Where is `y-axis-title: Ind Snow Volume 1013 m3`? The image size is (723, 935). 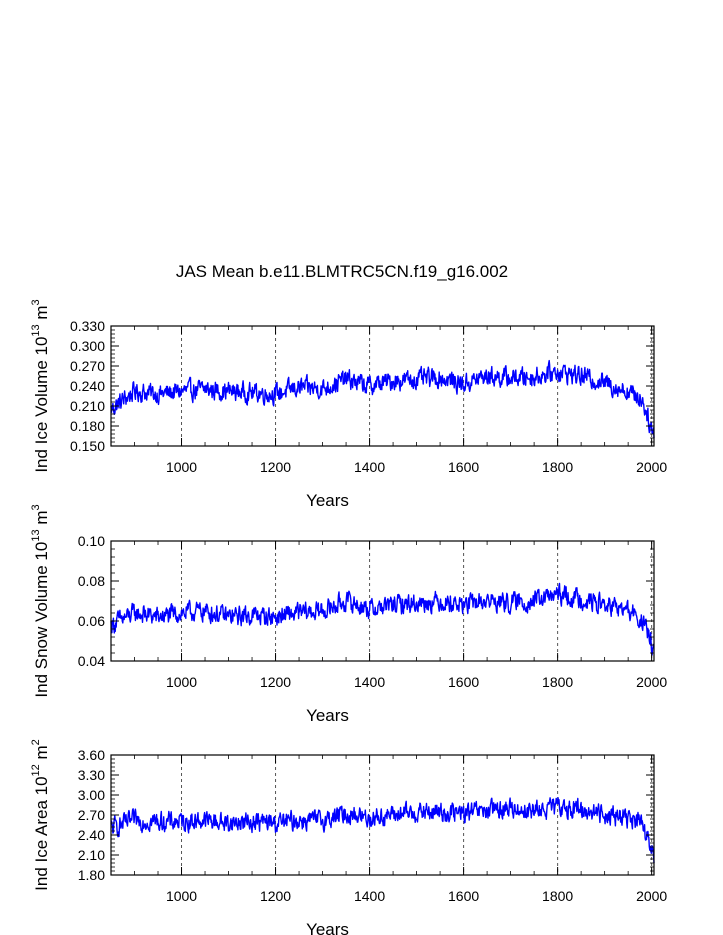
y-axis-title: Ind Snow Volume 1013 m3 is located at coordinates (40, 600).